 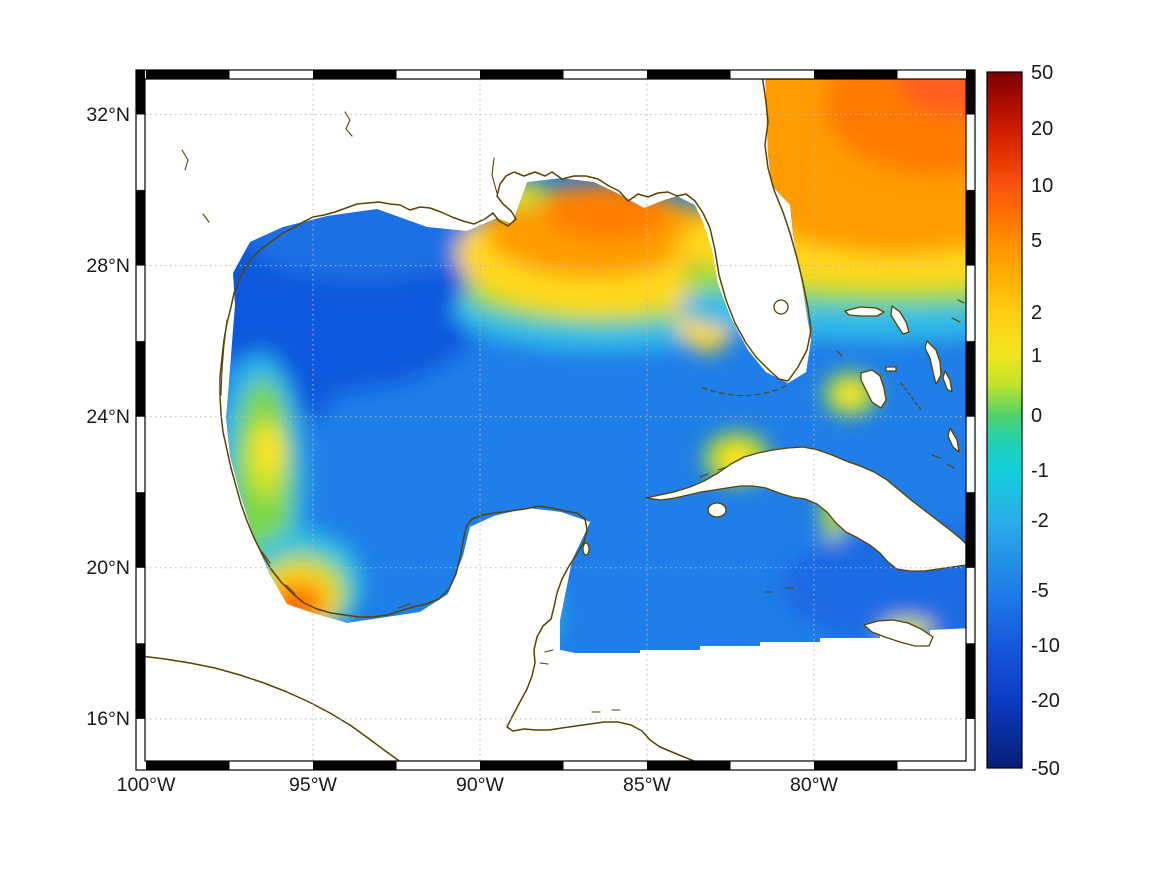 What do you see at coordinates (814, 785) in the screenshot?
I see `x-tick-label: 80°W` at bounding box center [814, 785].